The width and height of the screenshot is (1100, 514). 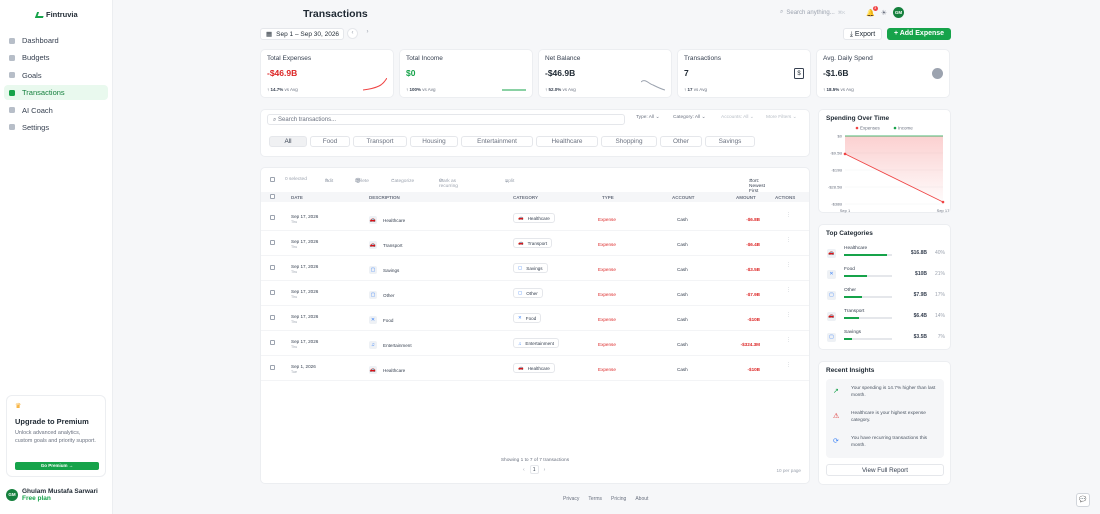 What do you see at coordinates (534, 469) in the screenshot?
I see `page-number: 1` at bounding box center [534, 469].